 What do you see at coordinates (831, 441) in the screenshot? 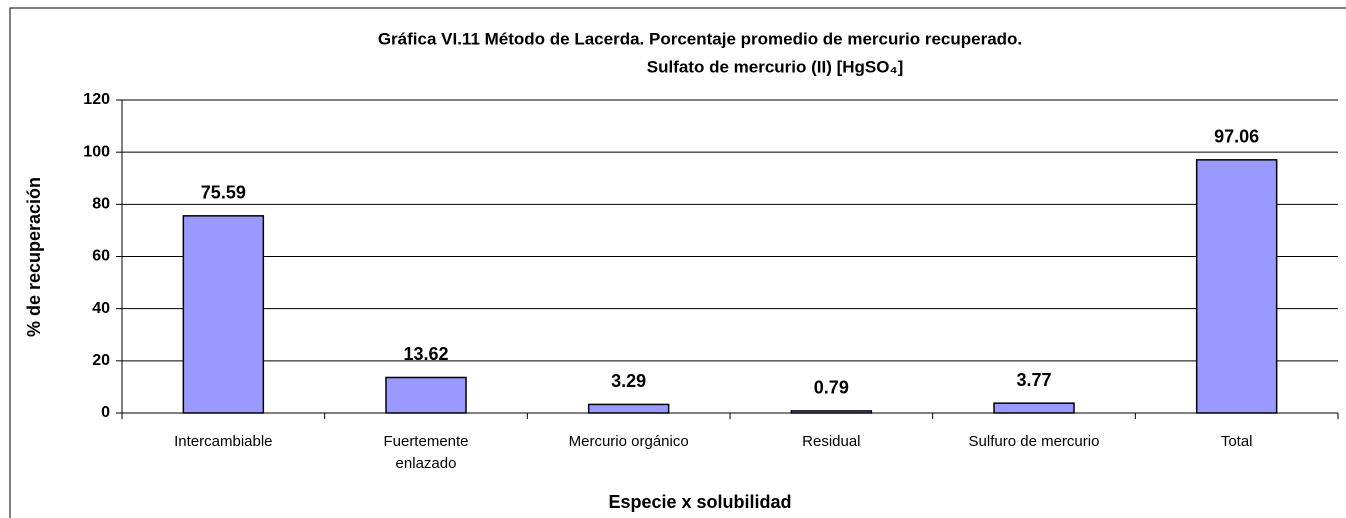
I see `x-tick-label: Residual` at bounding box center [831, 441].